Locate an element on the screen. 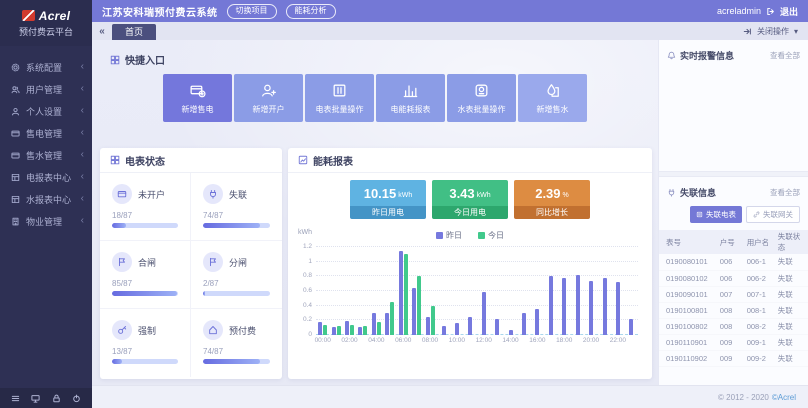  kpi-yesterday-usage: 10.15 kWh 昨日用电 is located at coordinates (388, 199).